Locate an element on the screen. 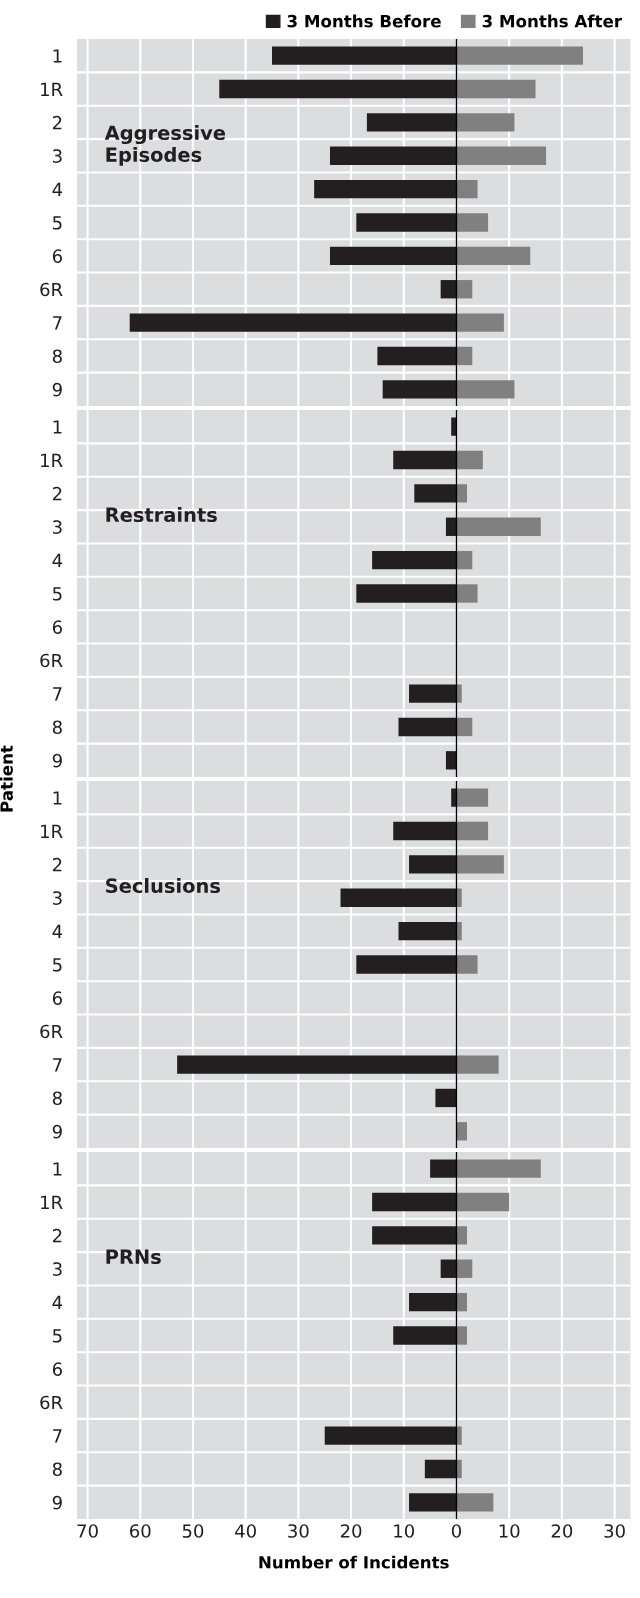  annotation: Aggressive Episodes is located at coordinates (165, 145).